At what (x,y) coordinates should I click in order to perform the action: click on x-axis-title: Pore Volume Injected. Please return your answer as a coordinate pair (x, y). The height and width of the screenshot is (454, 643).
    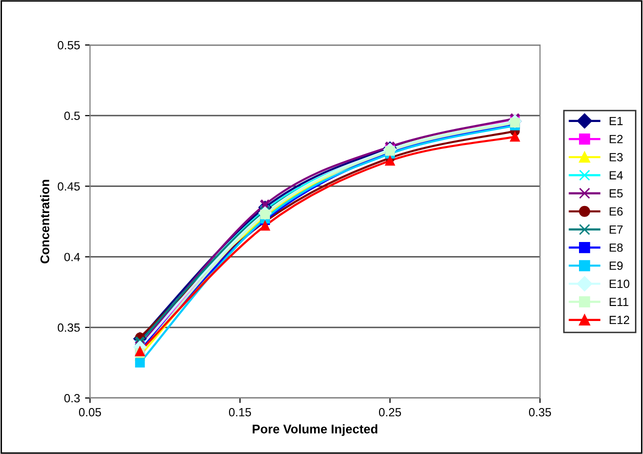
    Looking at the image, I should click on (315, 430).